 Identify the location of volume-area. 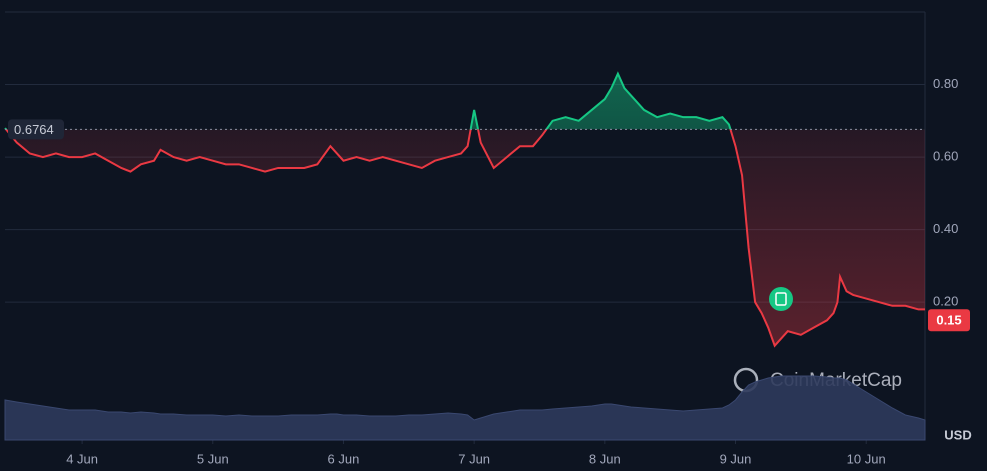
(465, 408).